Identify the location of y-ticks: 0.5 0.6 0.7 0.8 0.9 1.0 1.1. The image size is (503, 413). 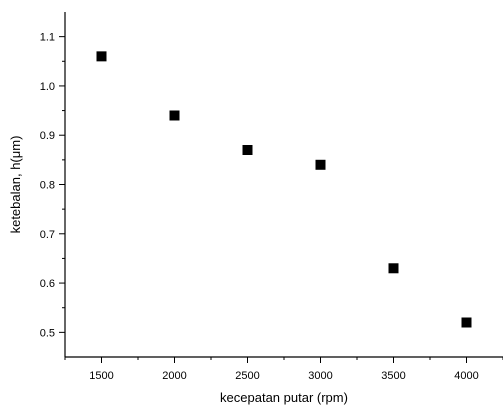
(52, 185).